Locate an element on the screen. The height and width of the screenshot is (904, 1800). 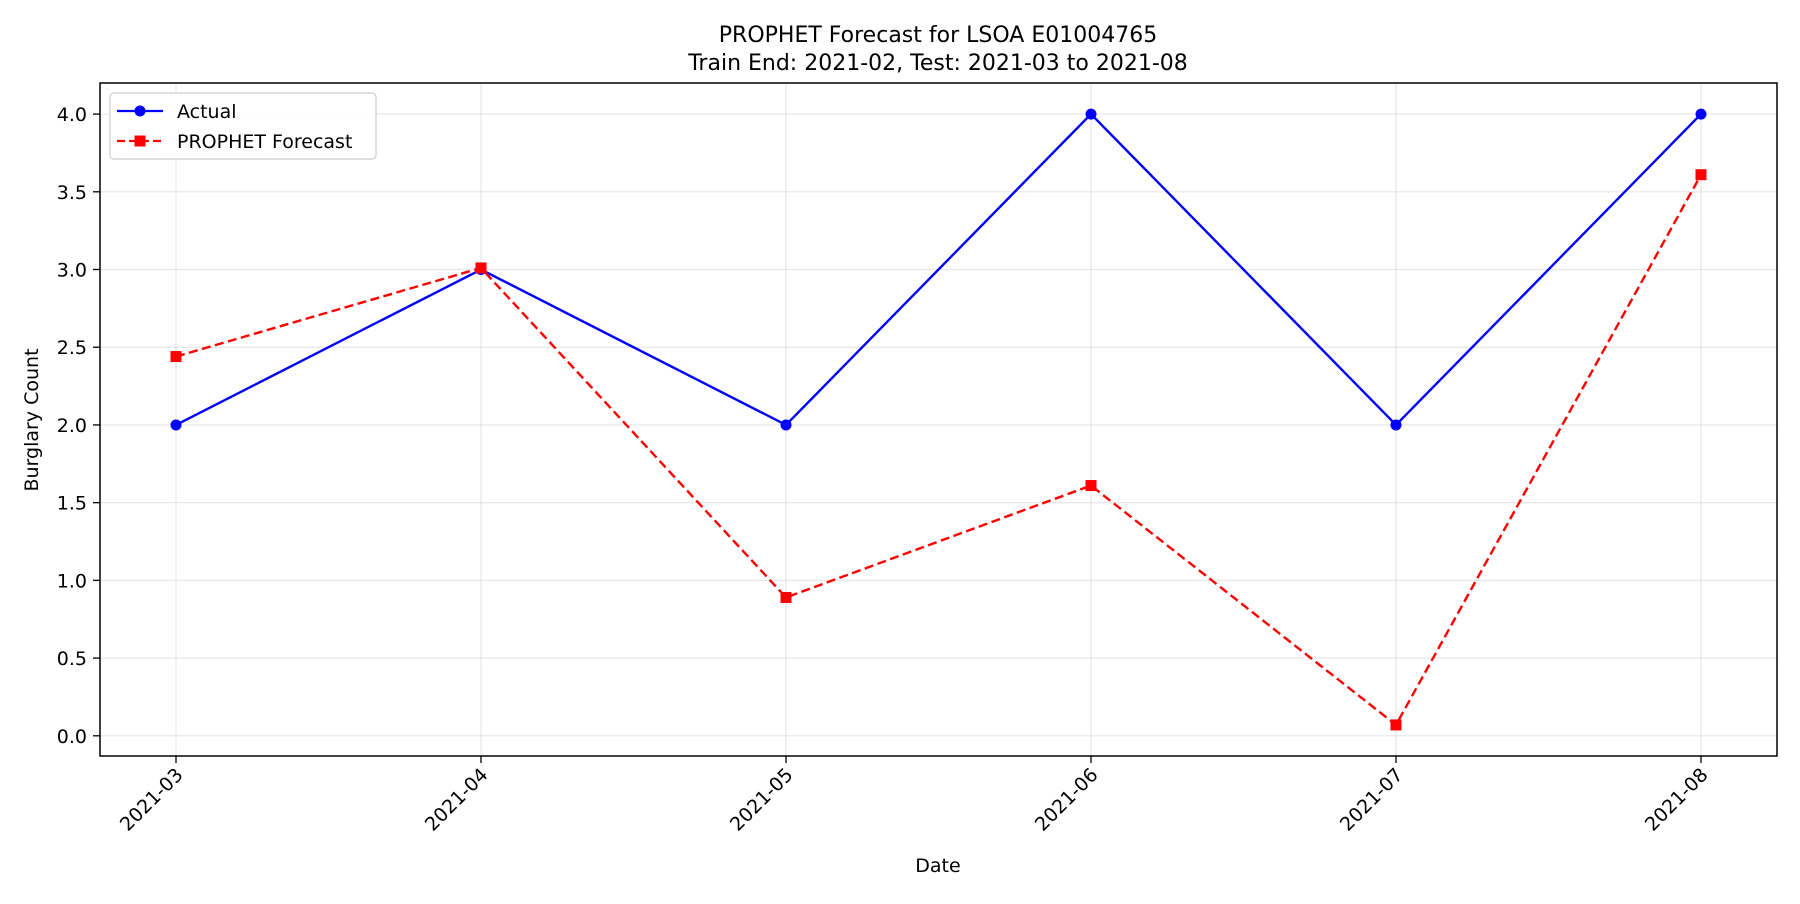
y-tick-label: 1.5 is located at coordinates (72, 504).